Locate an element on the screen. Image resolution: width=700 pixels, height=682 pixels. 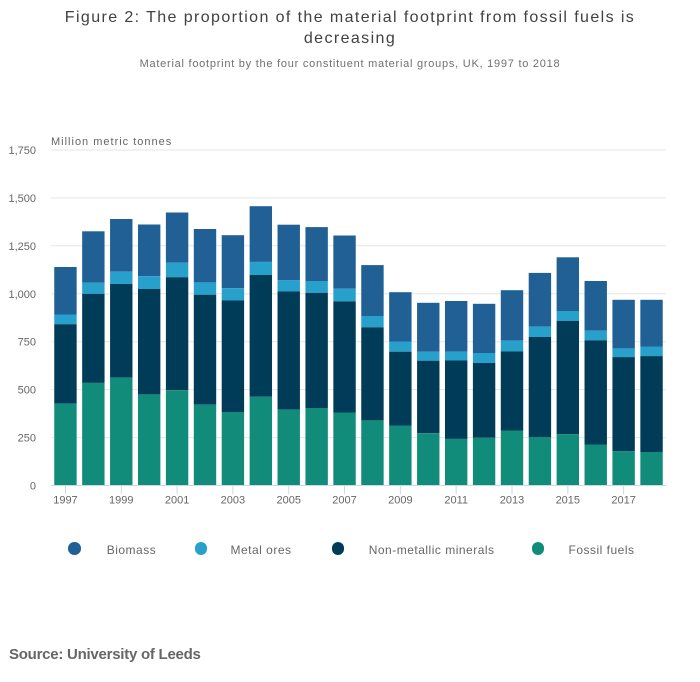
svg-text: 1,000 is located at coordinates (22, 295).